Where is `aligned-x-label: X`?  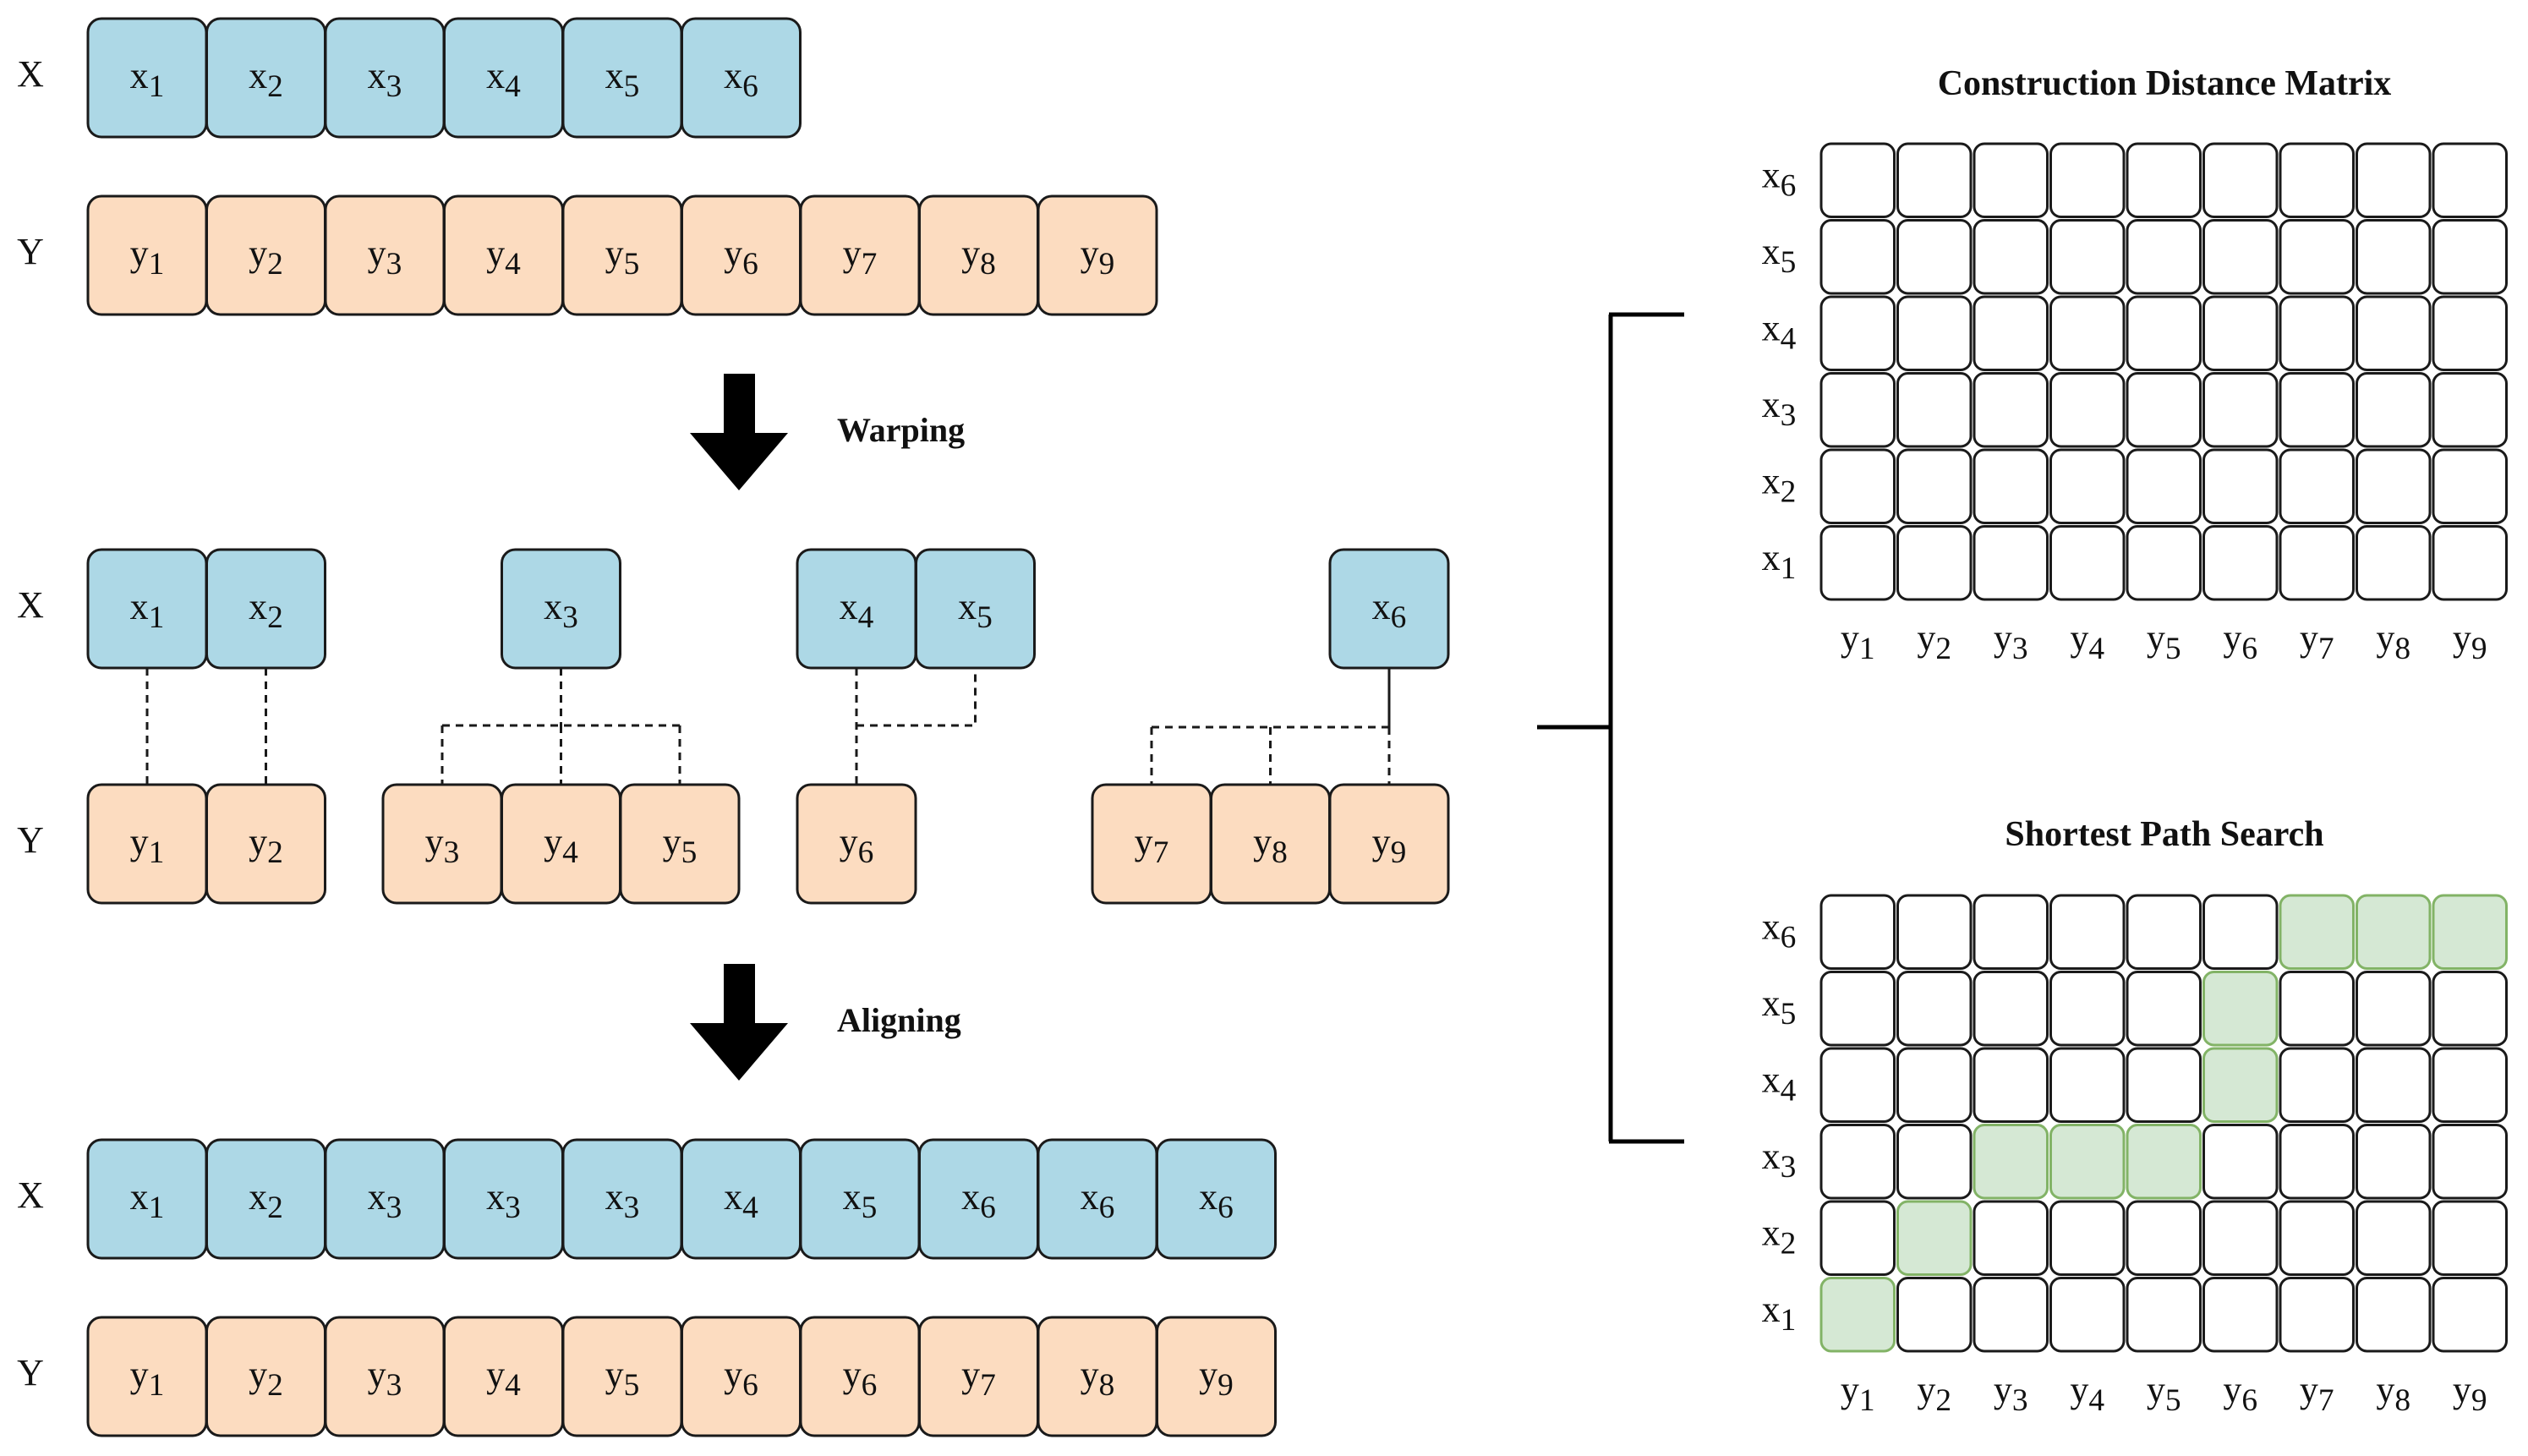 aligned-x-label: X is located at coordinates (30, 1195).